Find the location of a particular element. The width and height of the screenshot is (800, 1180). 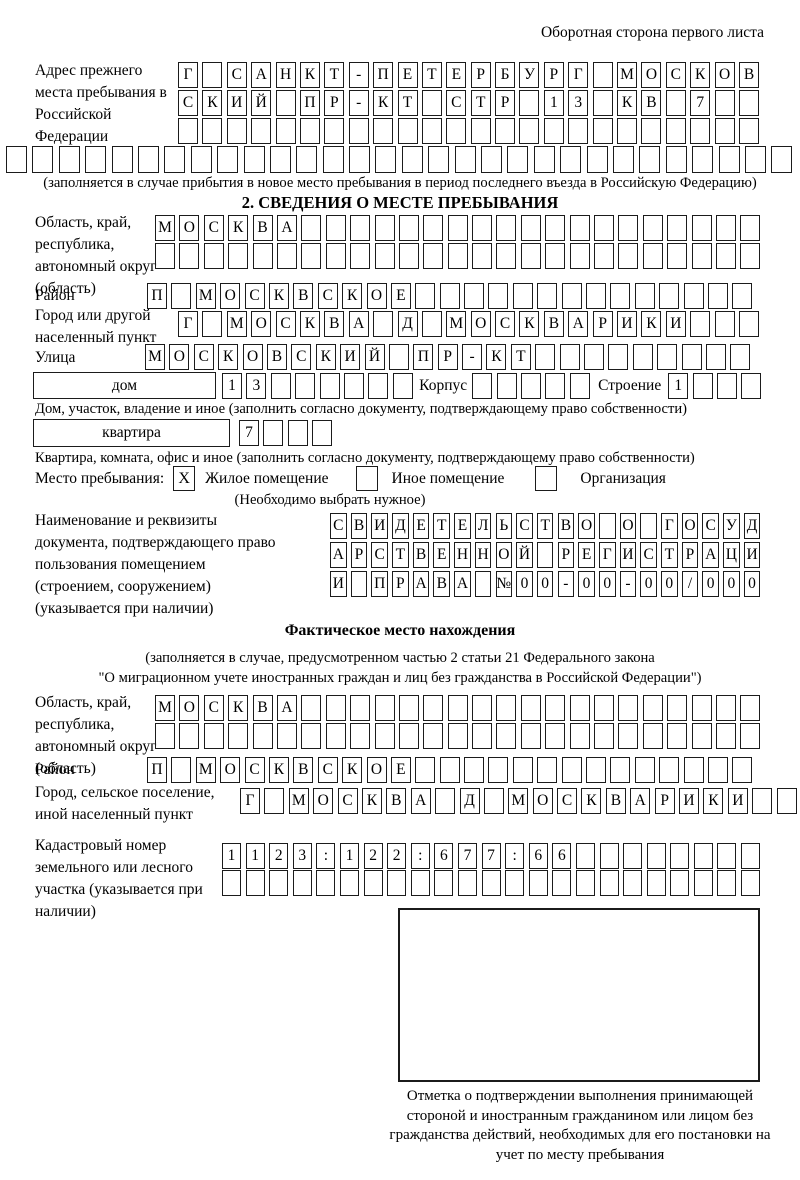

cell: Т is located at coordinates (442, 526).